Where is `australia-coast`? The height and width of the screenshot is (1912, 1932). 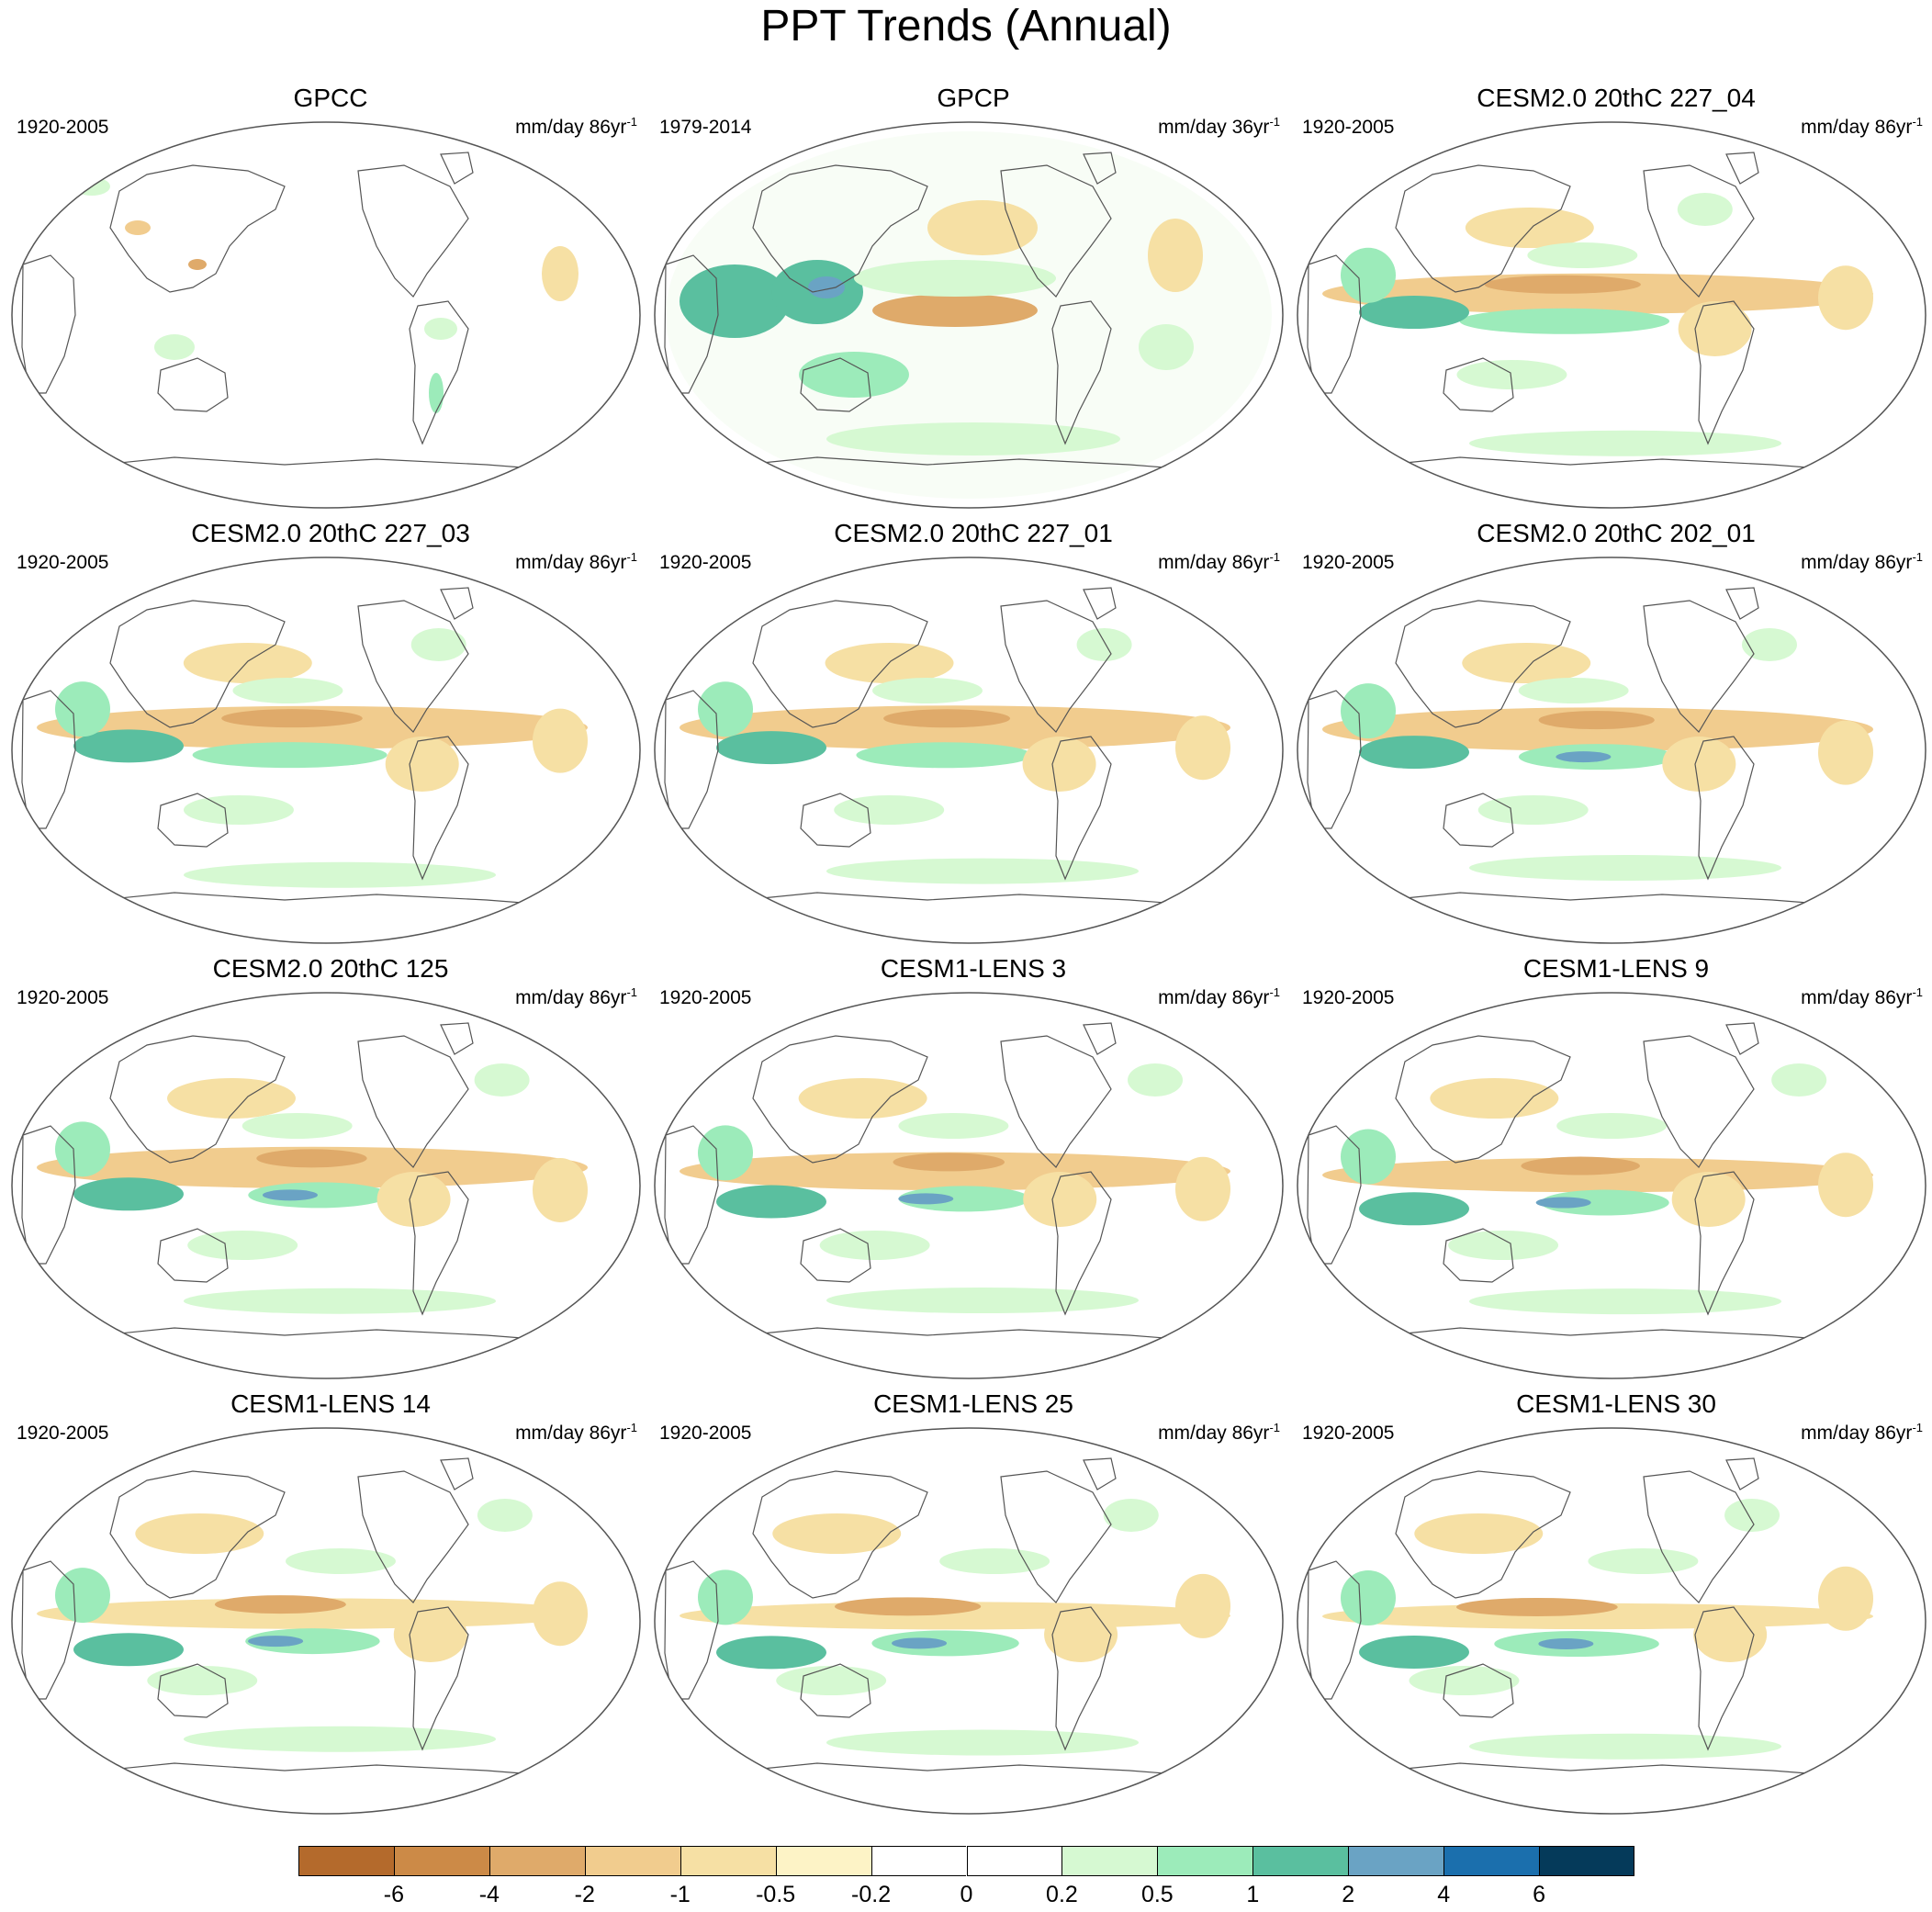
australia-coast is located at coordinates (835, 820).